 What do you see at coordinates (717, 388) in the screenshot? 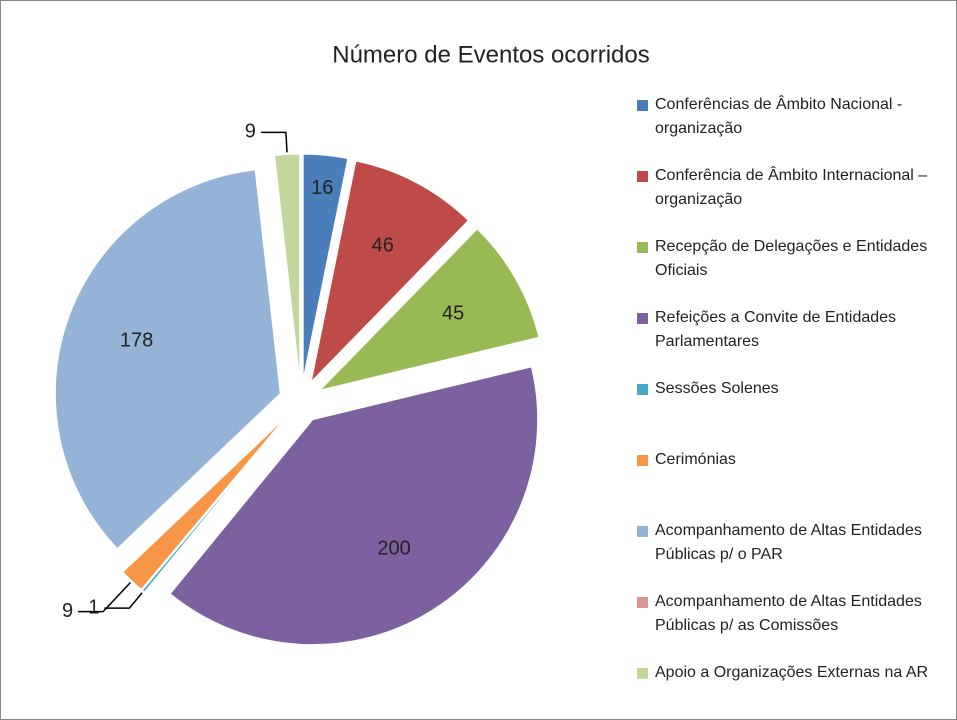
I see `legend-label: Sessões Solenes` at bounding box center [717, 388].